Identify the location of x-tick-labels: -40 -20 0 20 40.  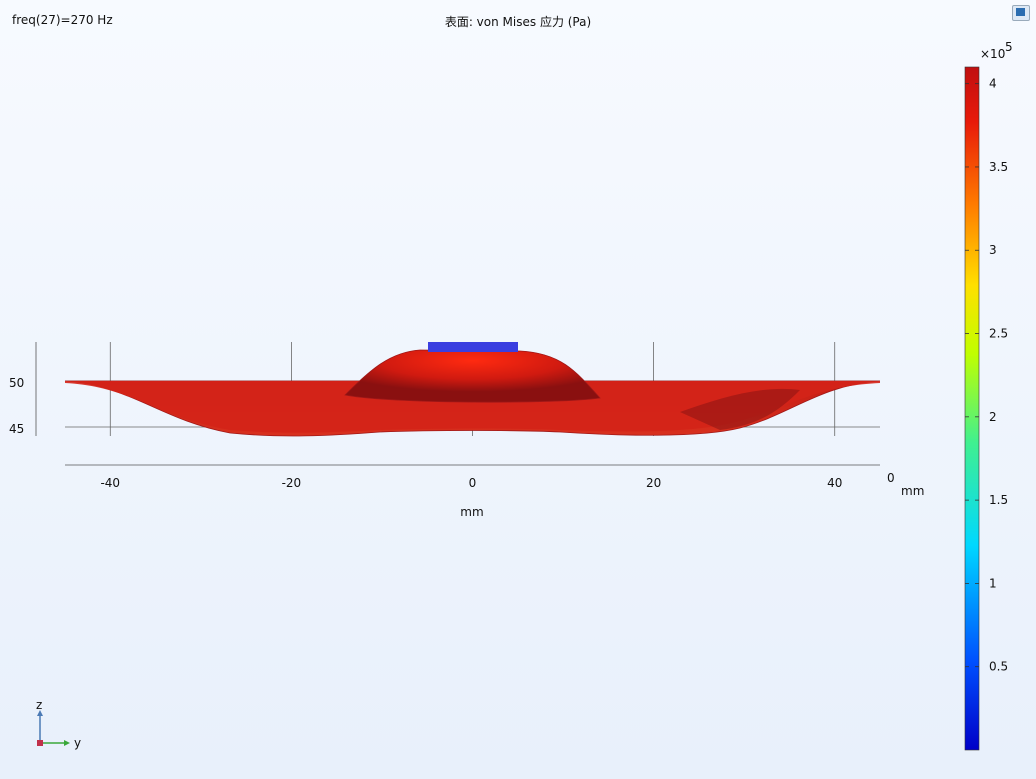
(471, 483).